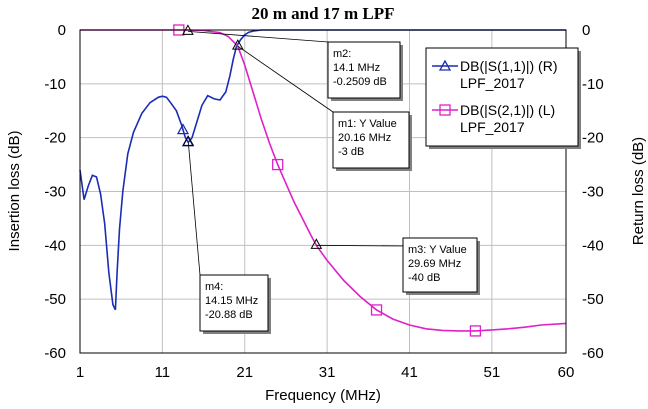 This screenshot has width=648, height=409. What do you see at coordinates (593, 245) in the screenshot?
I see `y-right-tick-label: -40` at bounding box center [593, 245].